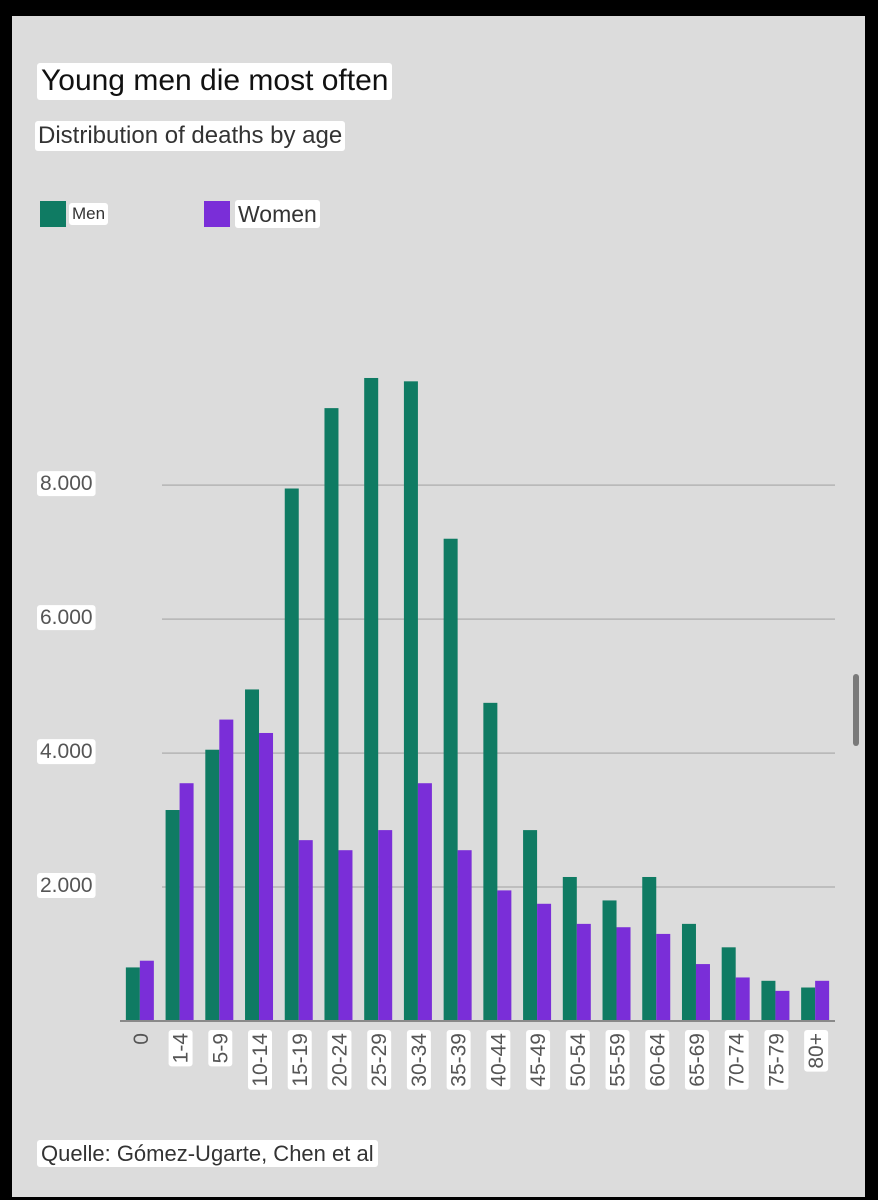 The image size is (878, 1200). I want to click on x-tick-label: 25-29, so click(379, 1060).